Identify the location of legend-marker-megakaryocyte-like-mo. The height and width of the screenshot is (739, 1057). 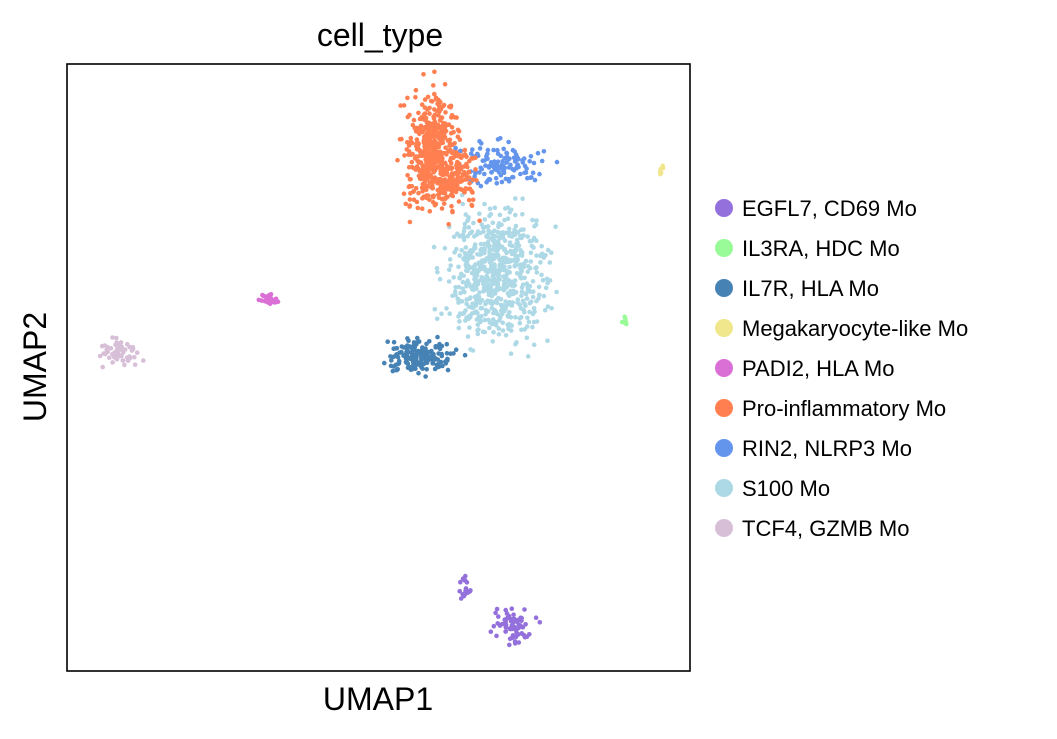
(724, 328).